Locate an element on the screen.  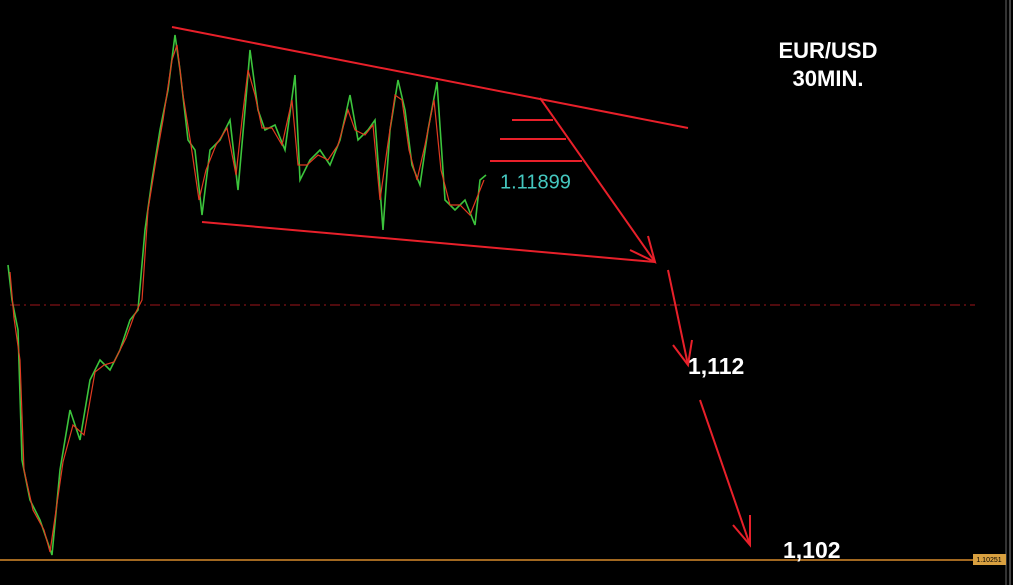
pair-label: EUR/USD is located at coordinates (827, 50).